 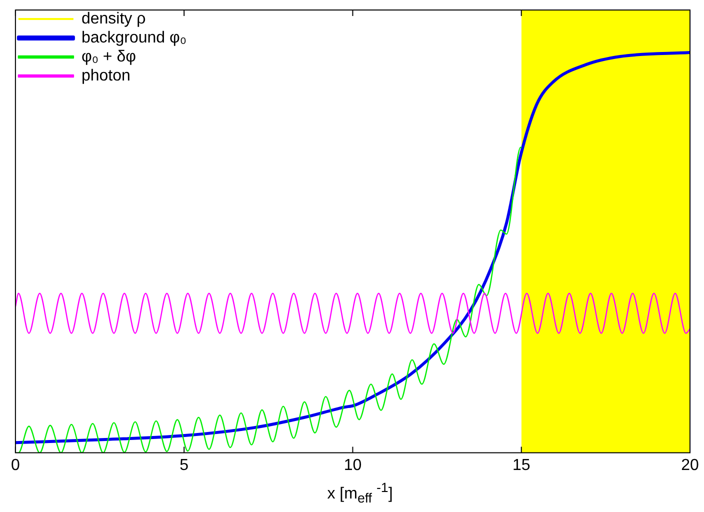 I want to click on legend-label: φ₀ + δφ, so click(x=108, y=57).